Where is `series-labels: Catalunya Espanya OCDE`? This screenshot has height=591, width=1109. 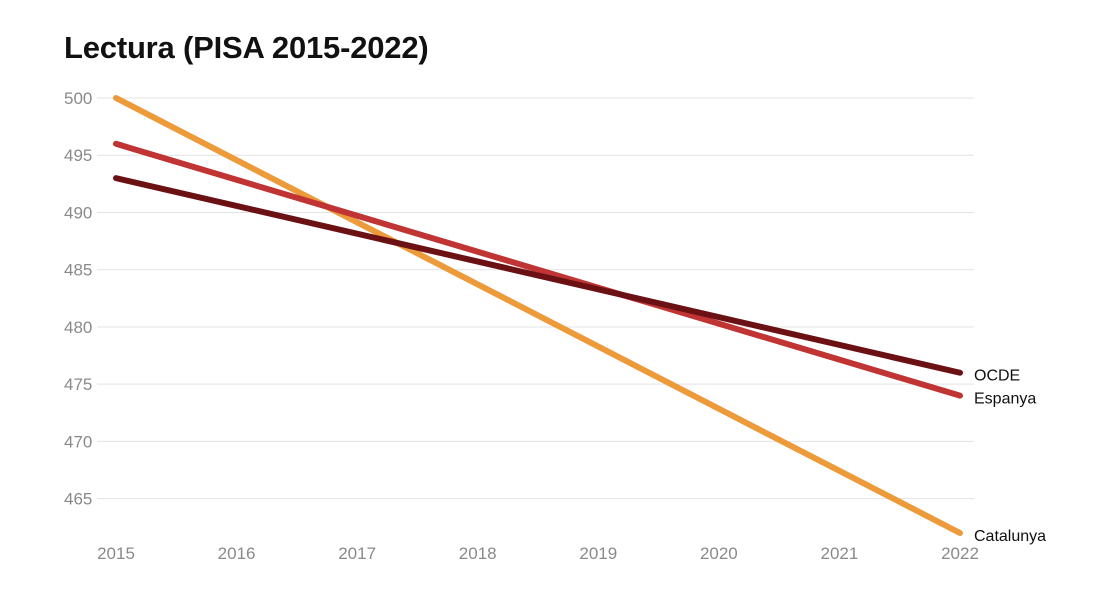
series-labels: Catalunya Espanya OCDE is located at coordinates (1010, 456).